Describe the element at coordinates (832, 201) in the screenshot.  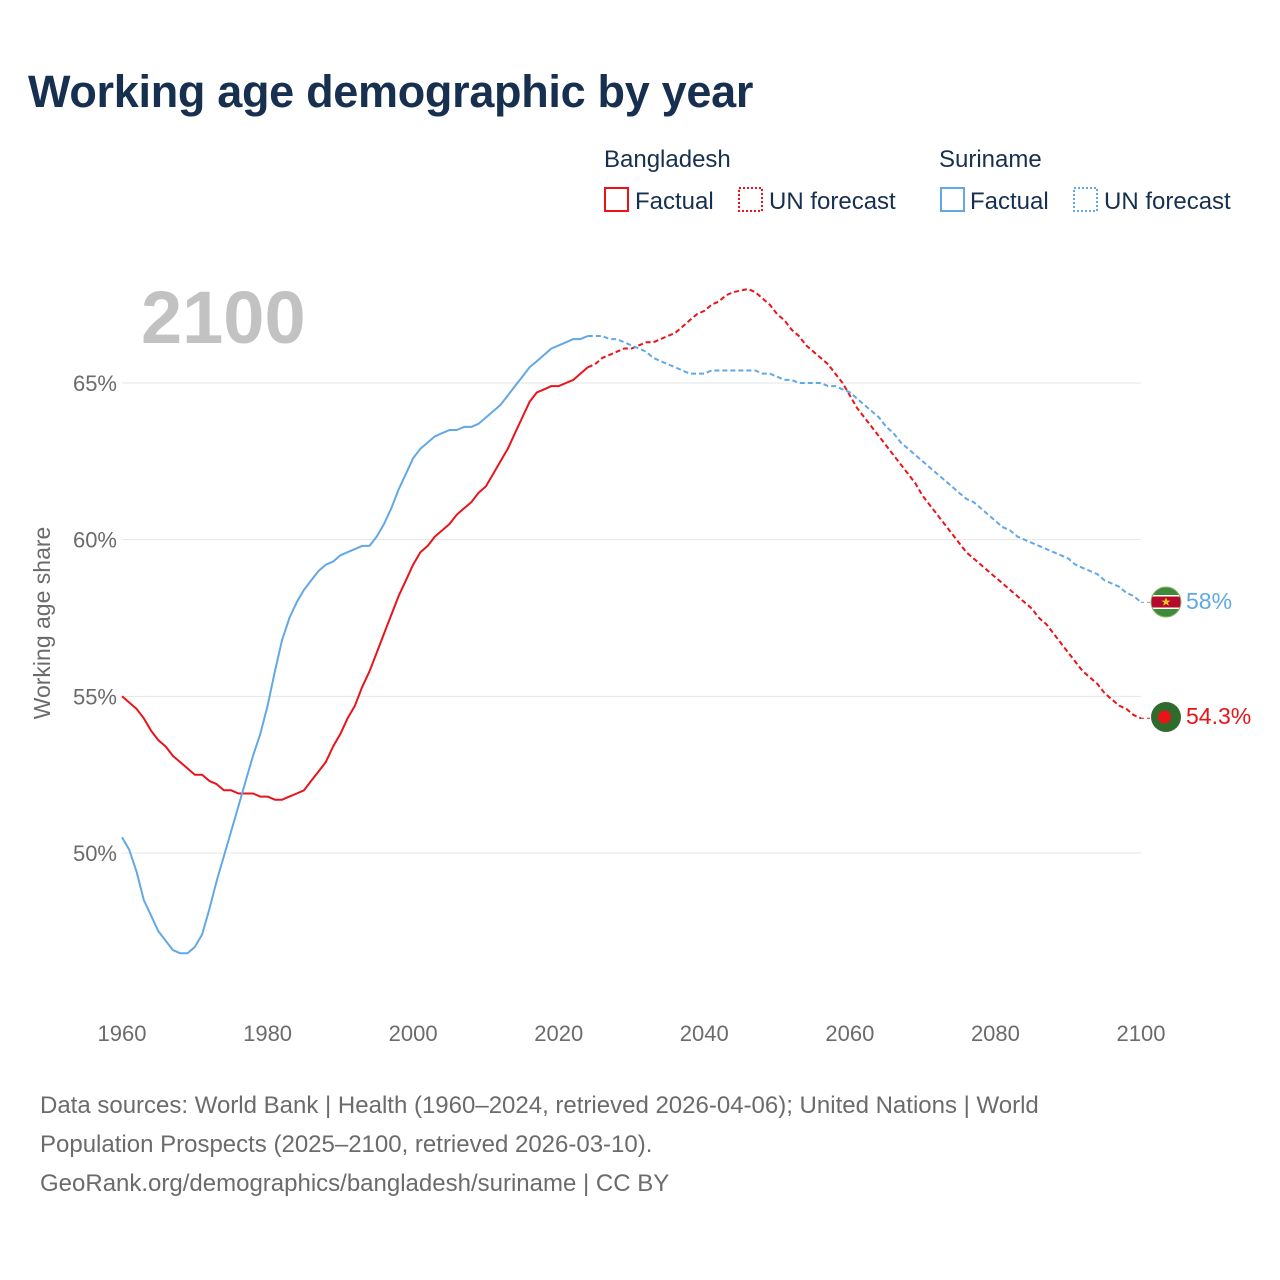
I see `legend-bangladesh-forecast-label: UN forecast` at that location.